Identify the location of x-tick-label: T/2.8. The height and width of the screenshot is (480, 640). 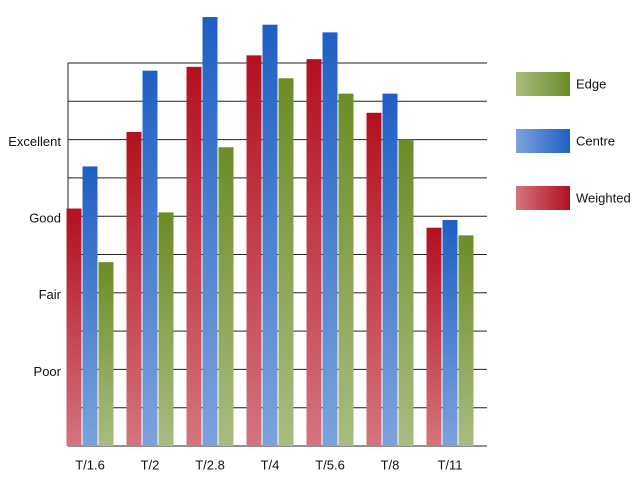
(210, 464).